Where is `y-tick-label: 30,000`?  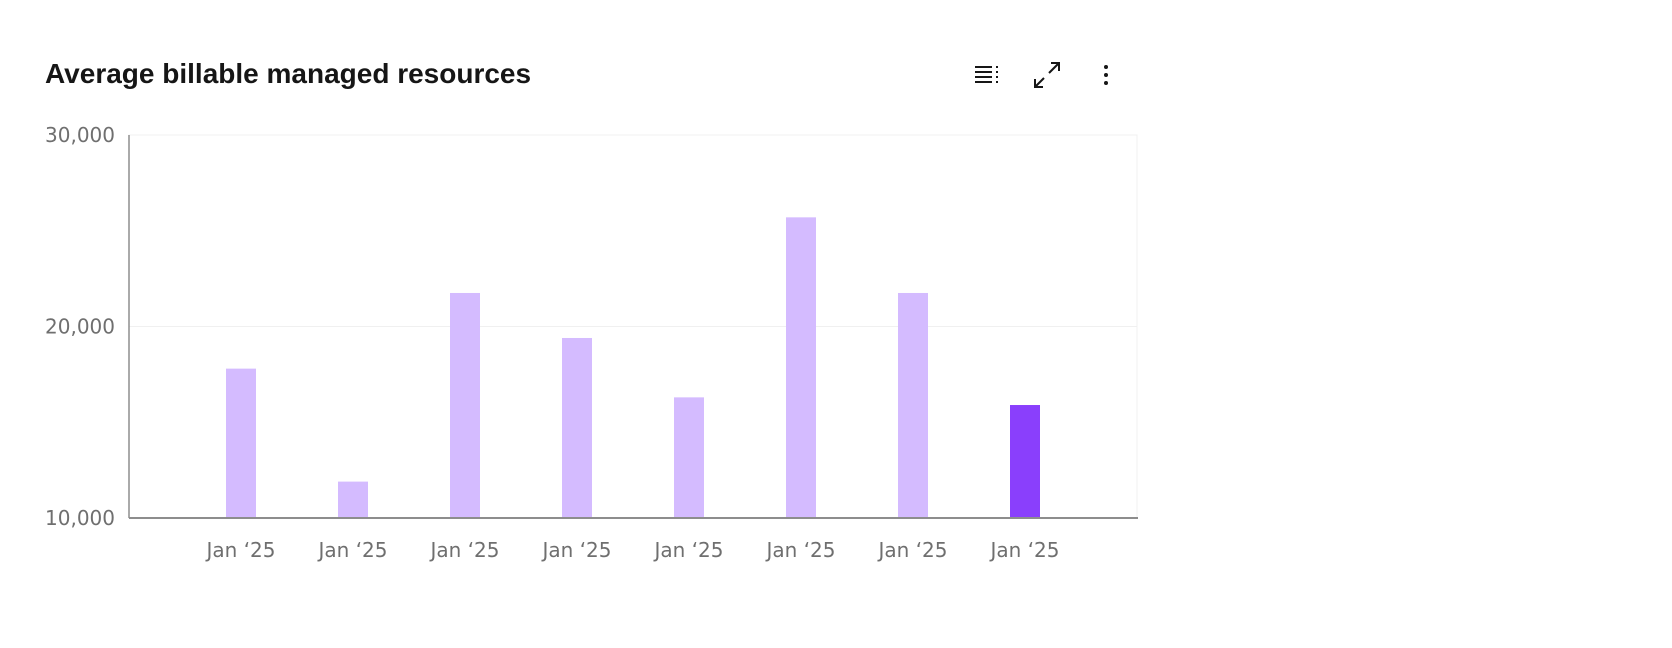 y-tick-label: 30,000 is located at coordinates (80, 135).